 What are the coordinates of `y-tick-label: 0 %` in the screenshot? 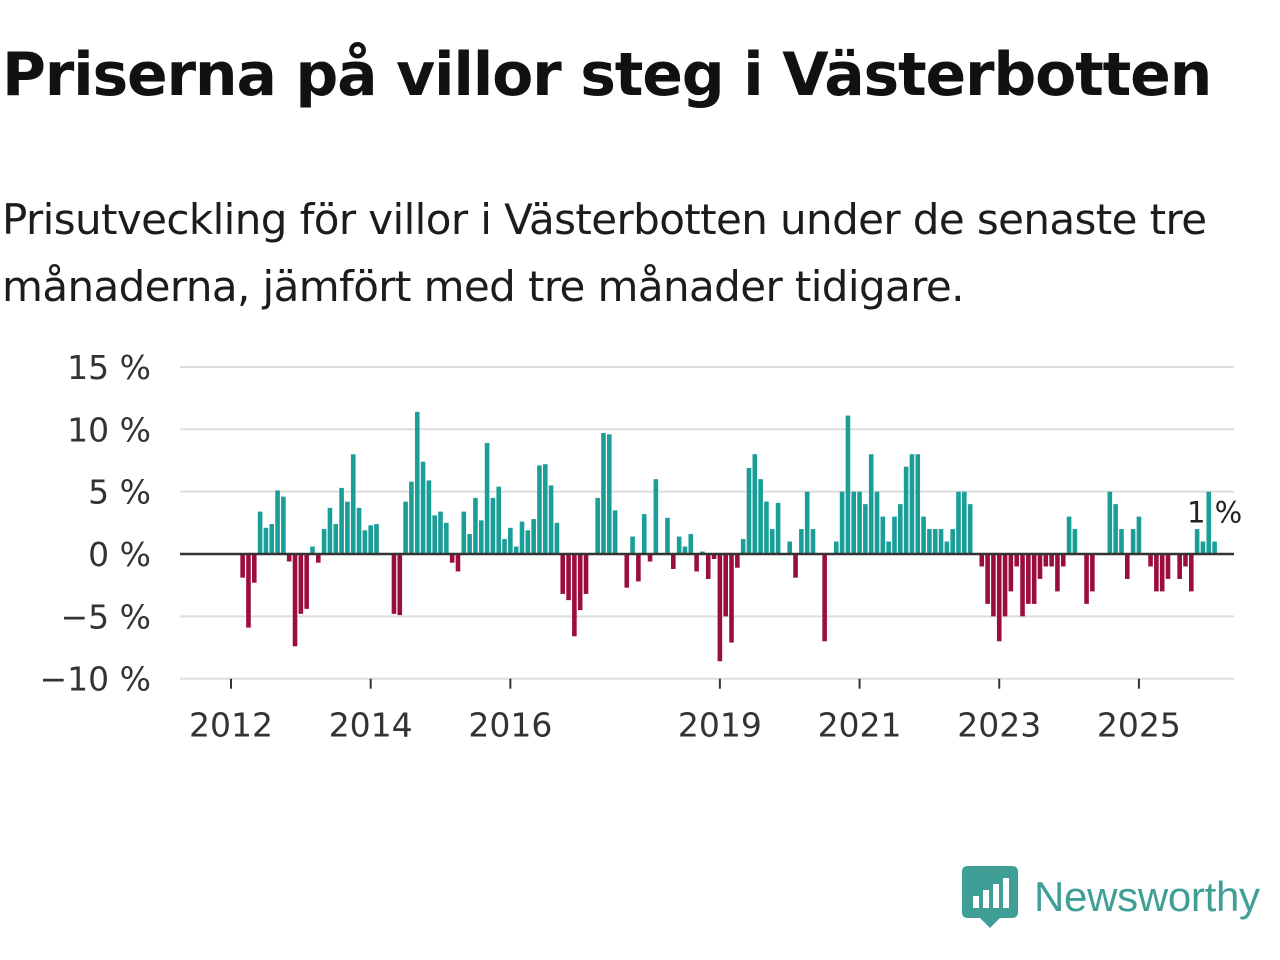 It's located at (119, 554).